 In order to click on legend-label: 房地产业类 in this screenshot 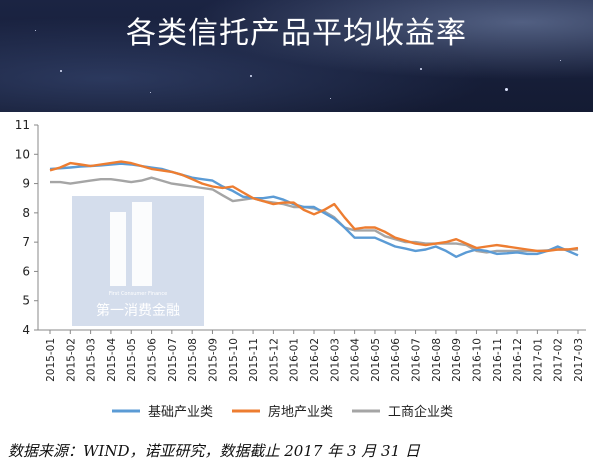, I will do `click(300, 412)`.